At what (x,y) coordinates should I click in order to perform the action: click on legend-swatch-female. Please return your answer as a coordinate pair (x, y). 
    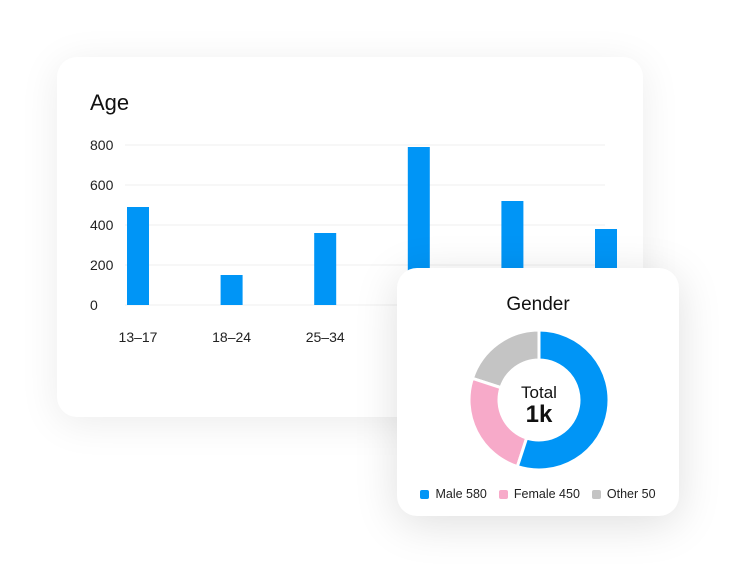
    Looking at the image, I should click on (503, 494).